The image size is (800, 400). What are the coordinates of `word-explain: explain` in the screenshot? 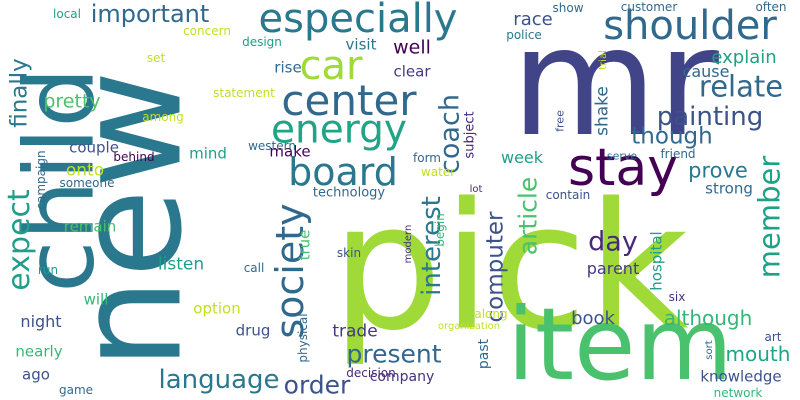 It's located at (744, 57).